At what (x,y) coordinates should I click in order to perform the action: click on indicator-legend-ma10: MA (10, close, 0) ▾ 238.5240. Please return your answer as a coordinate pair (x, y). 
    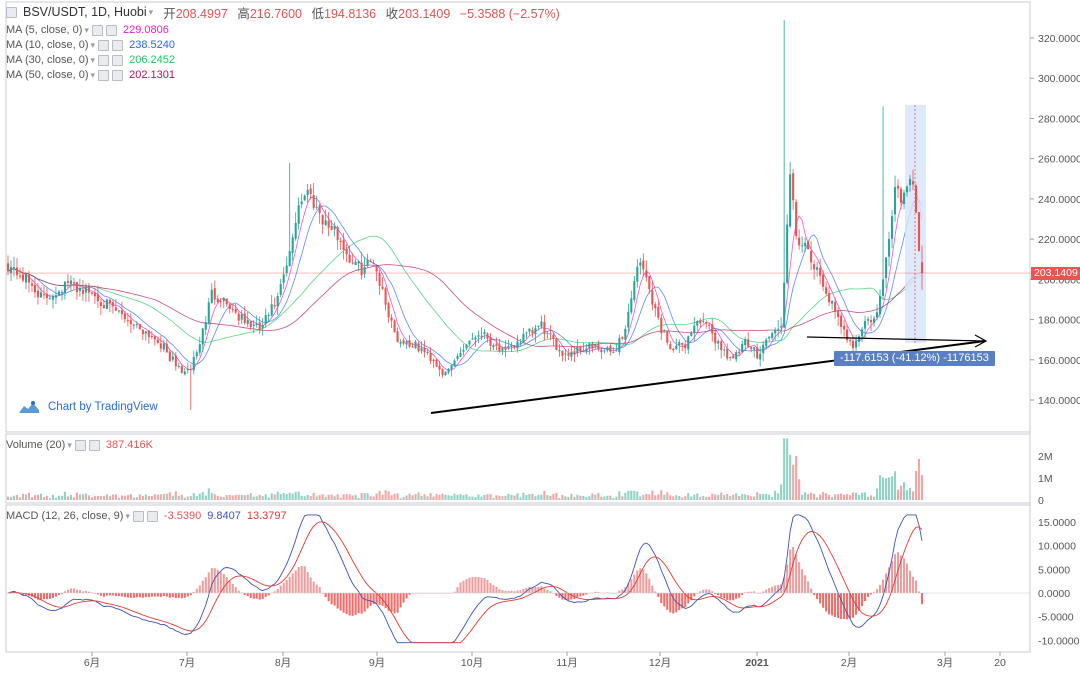
    Looking at the image, I should click on (90, 45).